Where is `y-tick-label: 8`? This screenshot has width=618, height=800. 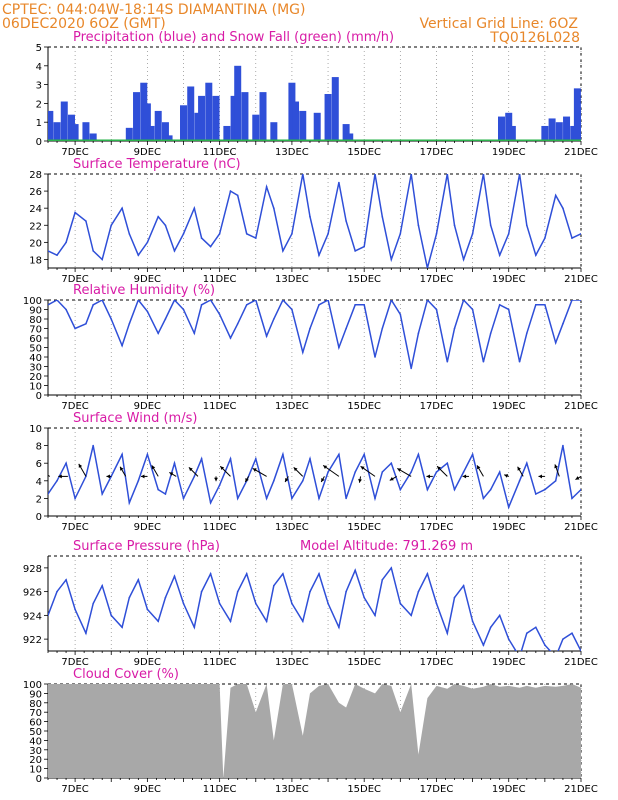
y-tick-label: 8 is located at coordinates (39, 447).